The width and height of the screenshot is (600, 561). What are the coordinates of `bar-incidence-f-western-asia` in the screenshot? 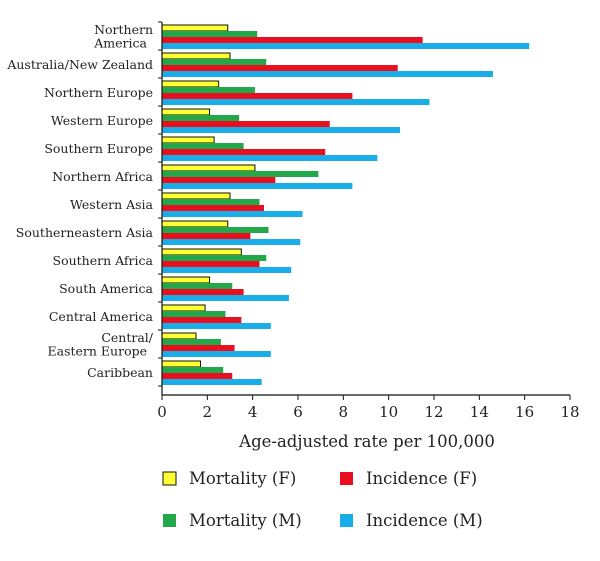 It's located at (213, 208).